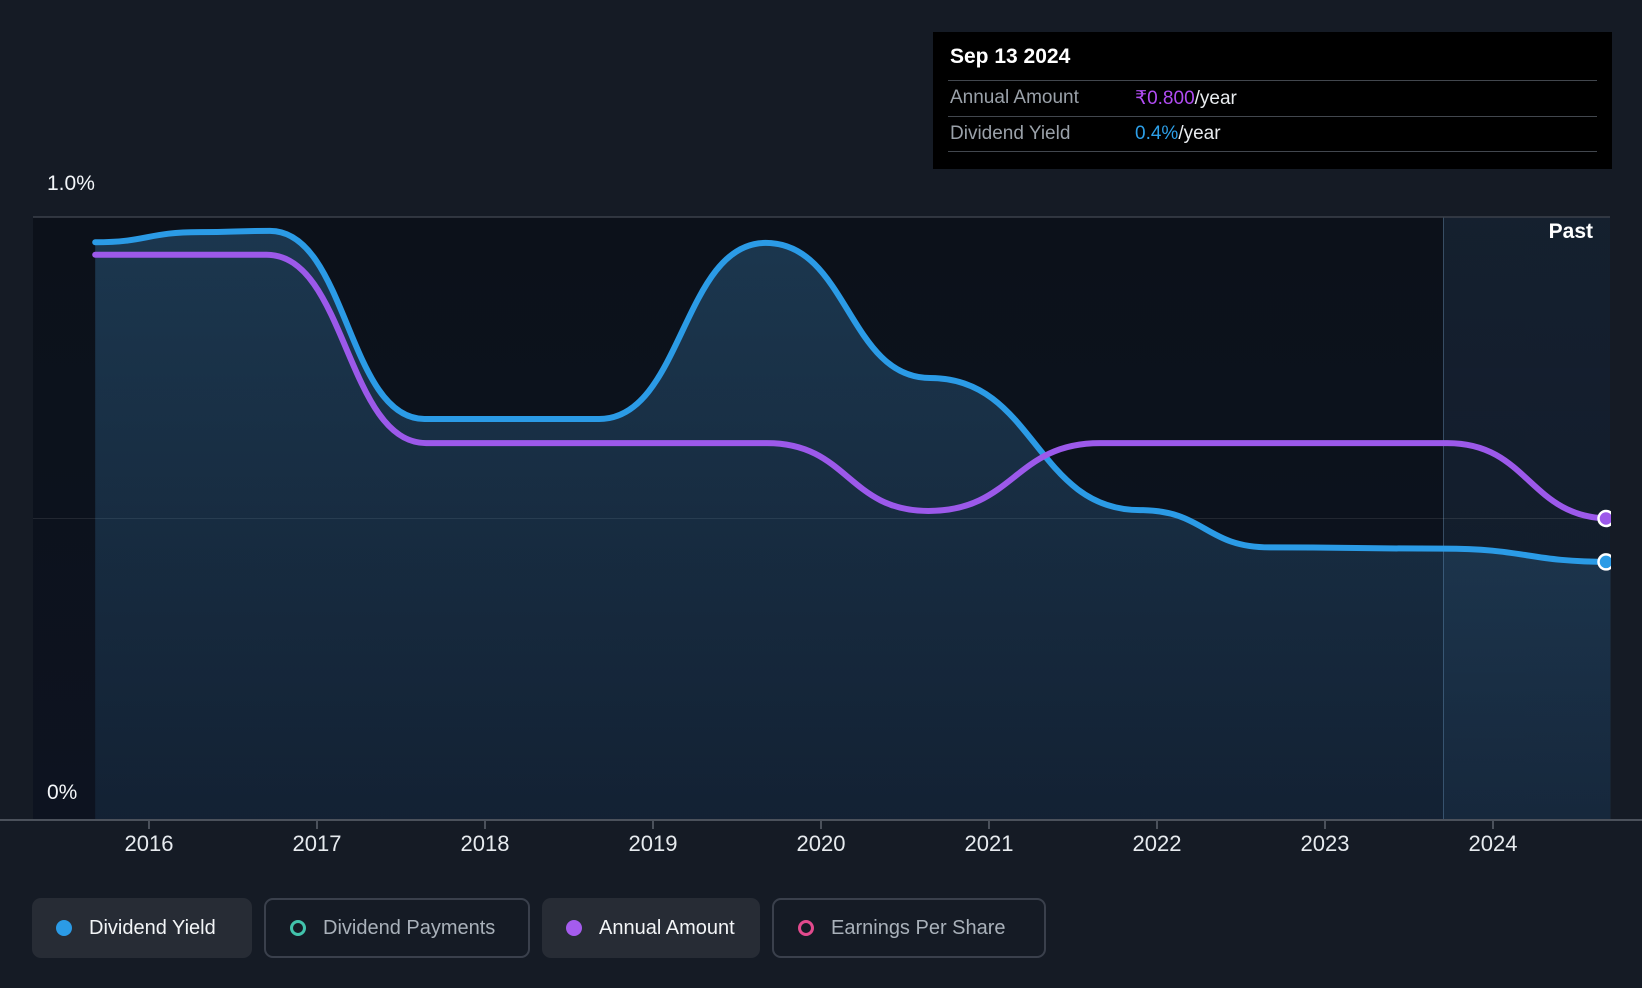 Image resolution: width=1642 pixels, height=988 pixels. What do you see at coordinates (1157, 843) in the screenshot?
I see `x-axis-label-2022: 2022` at bounding box center [1157, 843].